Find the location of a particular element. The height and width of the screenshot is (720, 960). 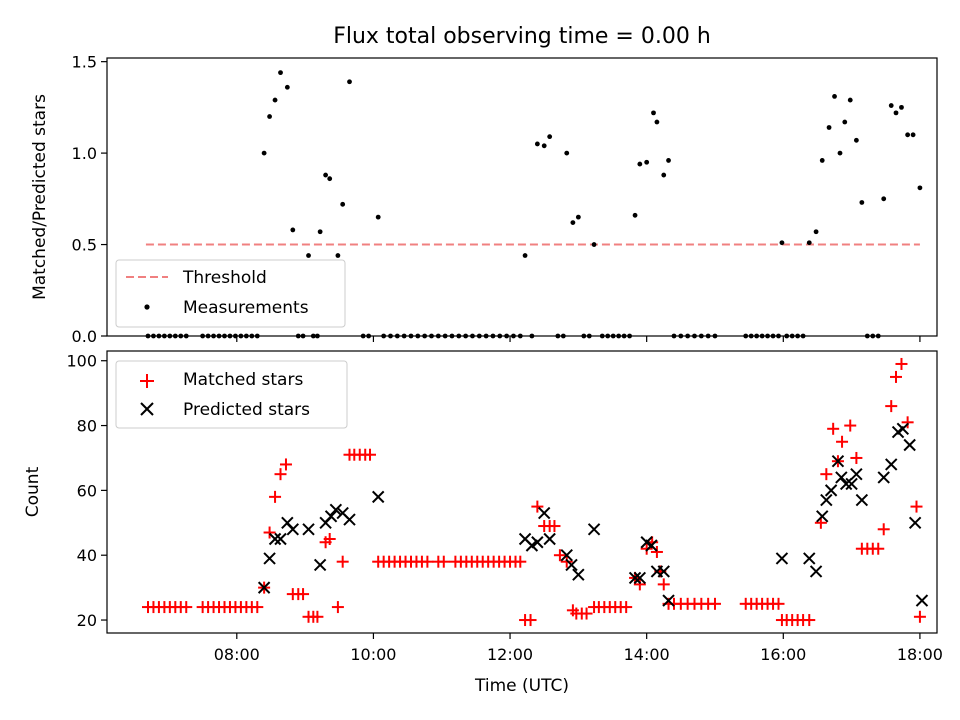

bottom-x-tick-label: 08:00 is located at coordinates (237, 654).